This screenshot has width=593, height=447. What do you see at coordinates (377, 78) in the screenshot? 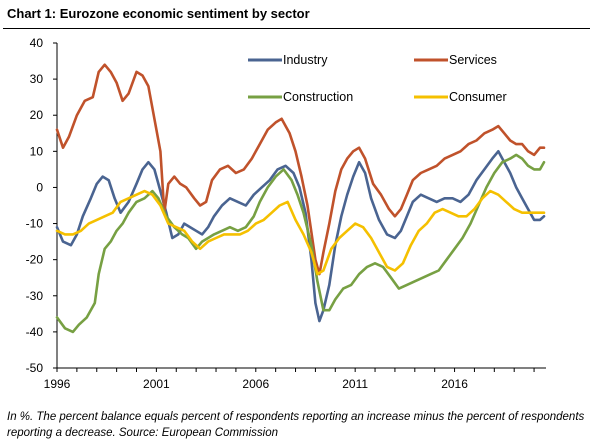
I see `chart-legend: Industry Services Construction Consumer` at bounding box center [377, 78].